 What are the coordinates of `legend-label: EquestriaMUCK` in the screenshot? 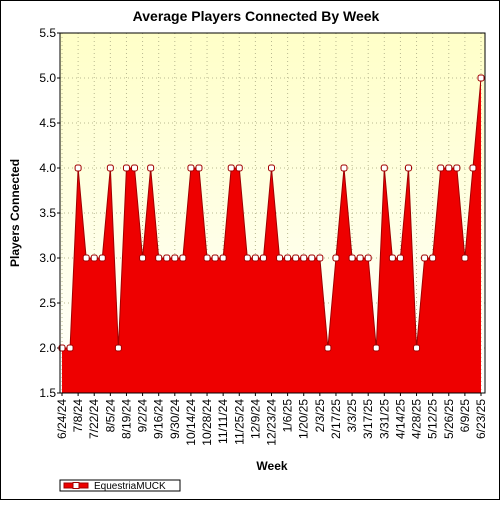 It's located at (130, 486).